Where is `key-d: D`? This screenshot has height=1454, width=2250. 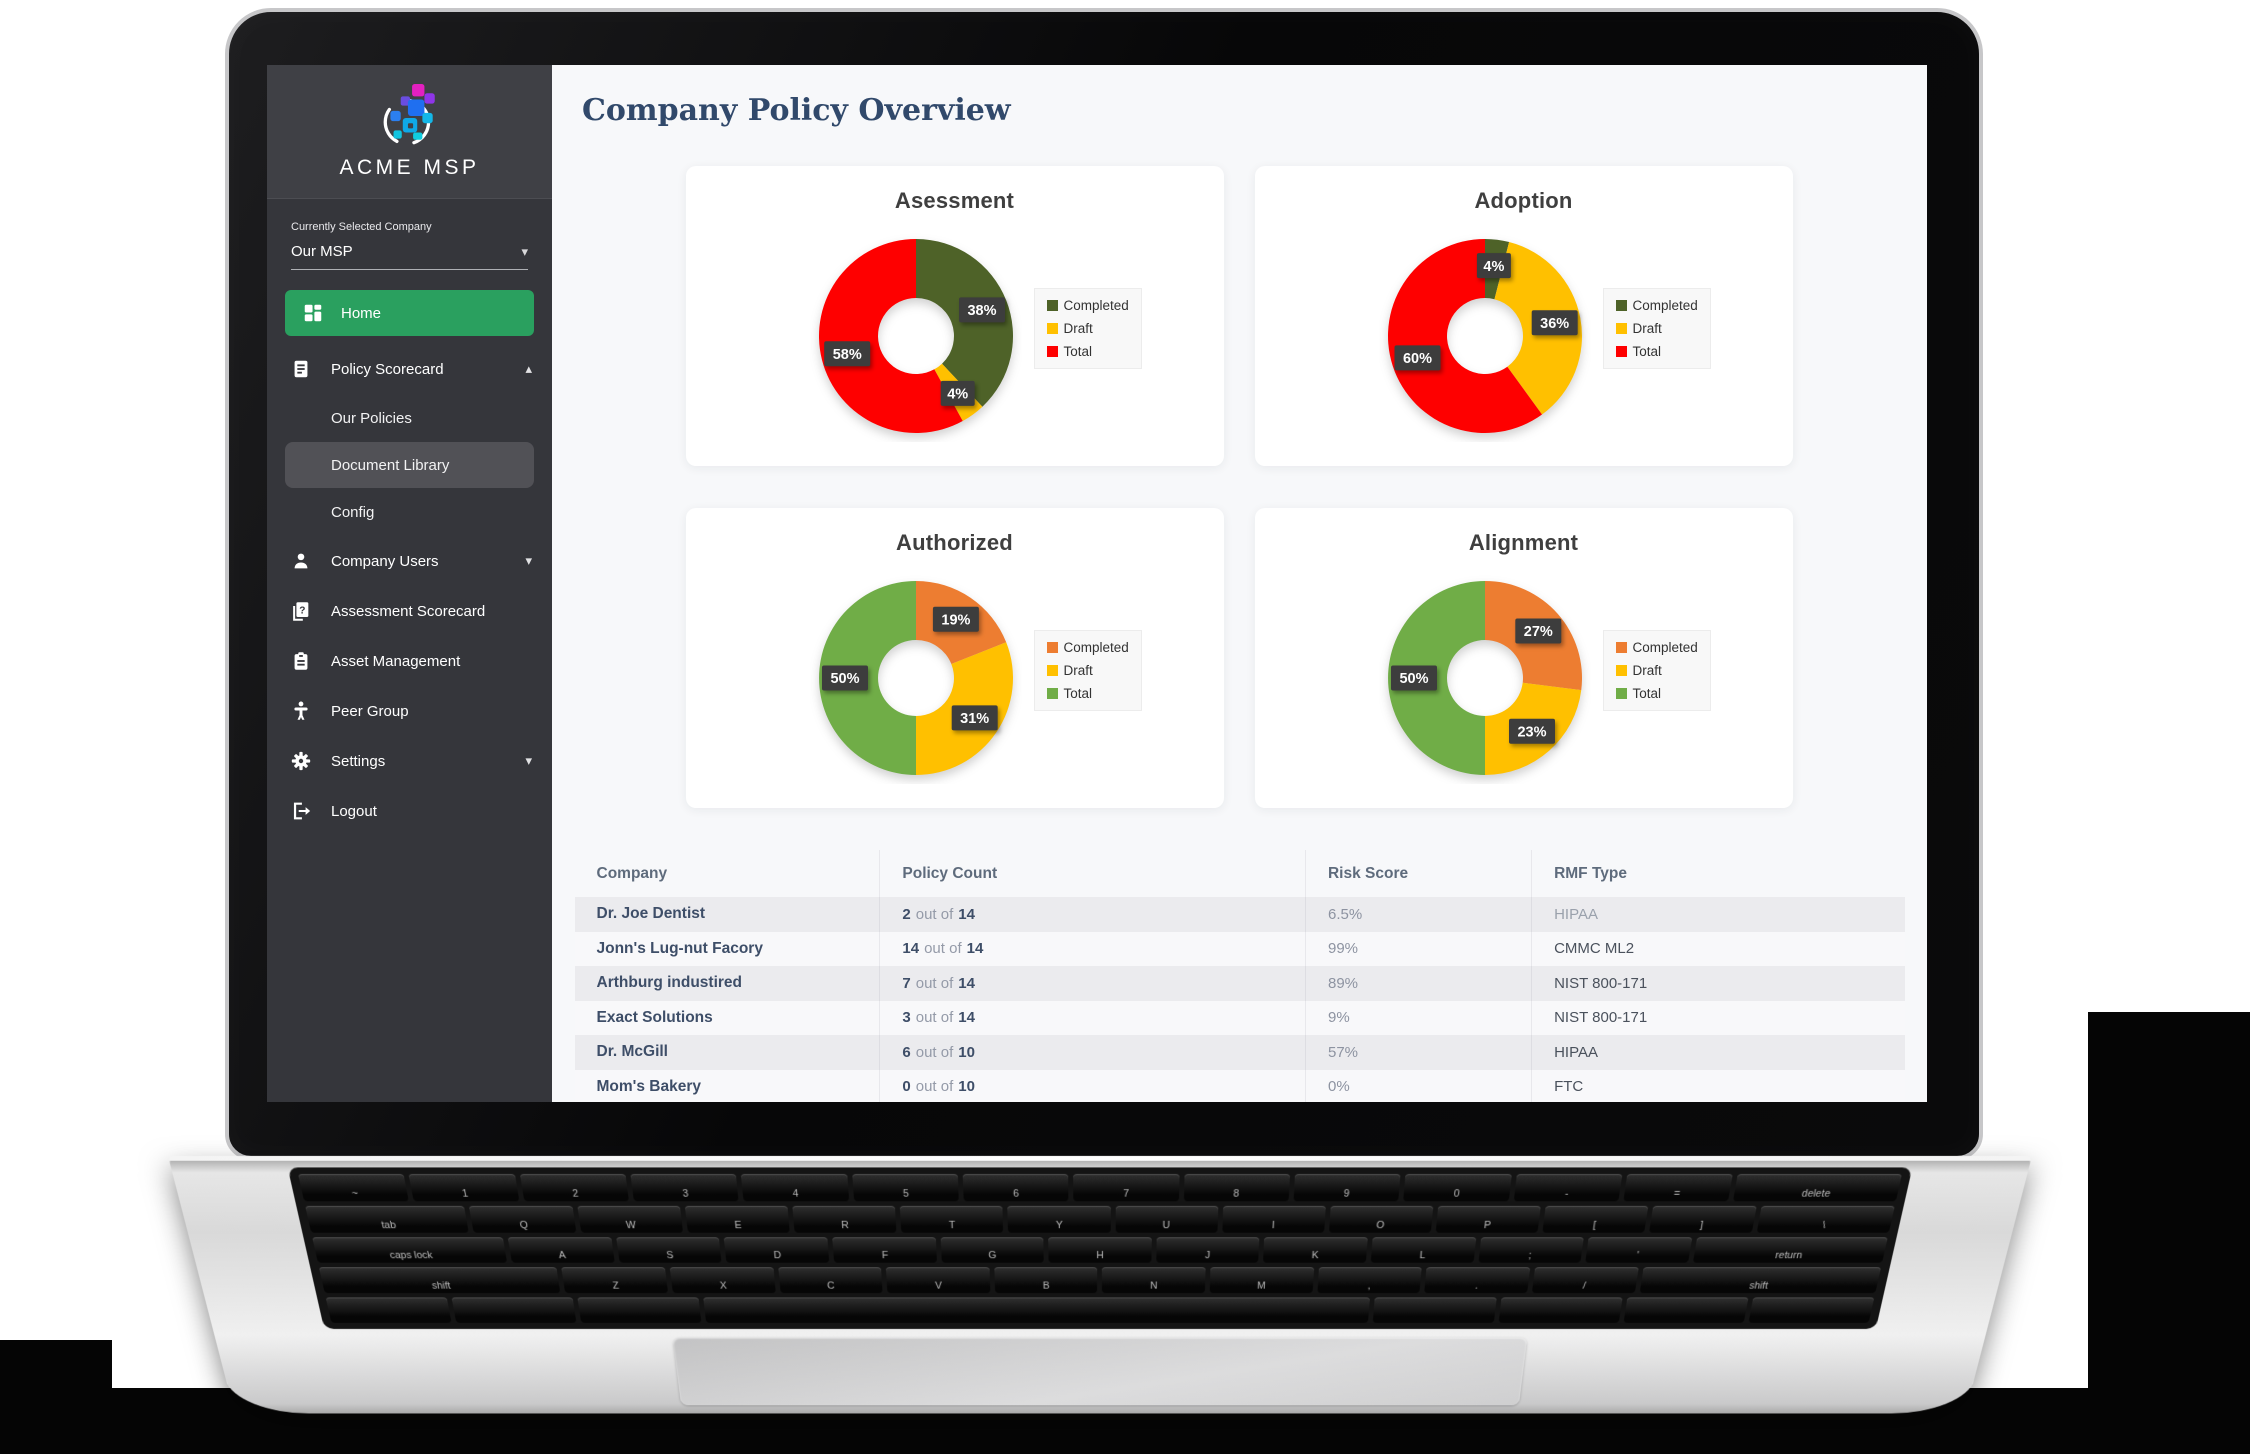 key-d: D is located at coordinates (777, 1250).